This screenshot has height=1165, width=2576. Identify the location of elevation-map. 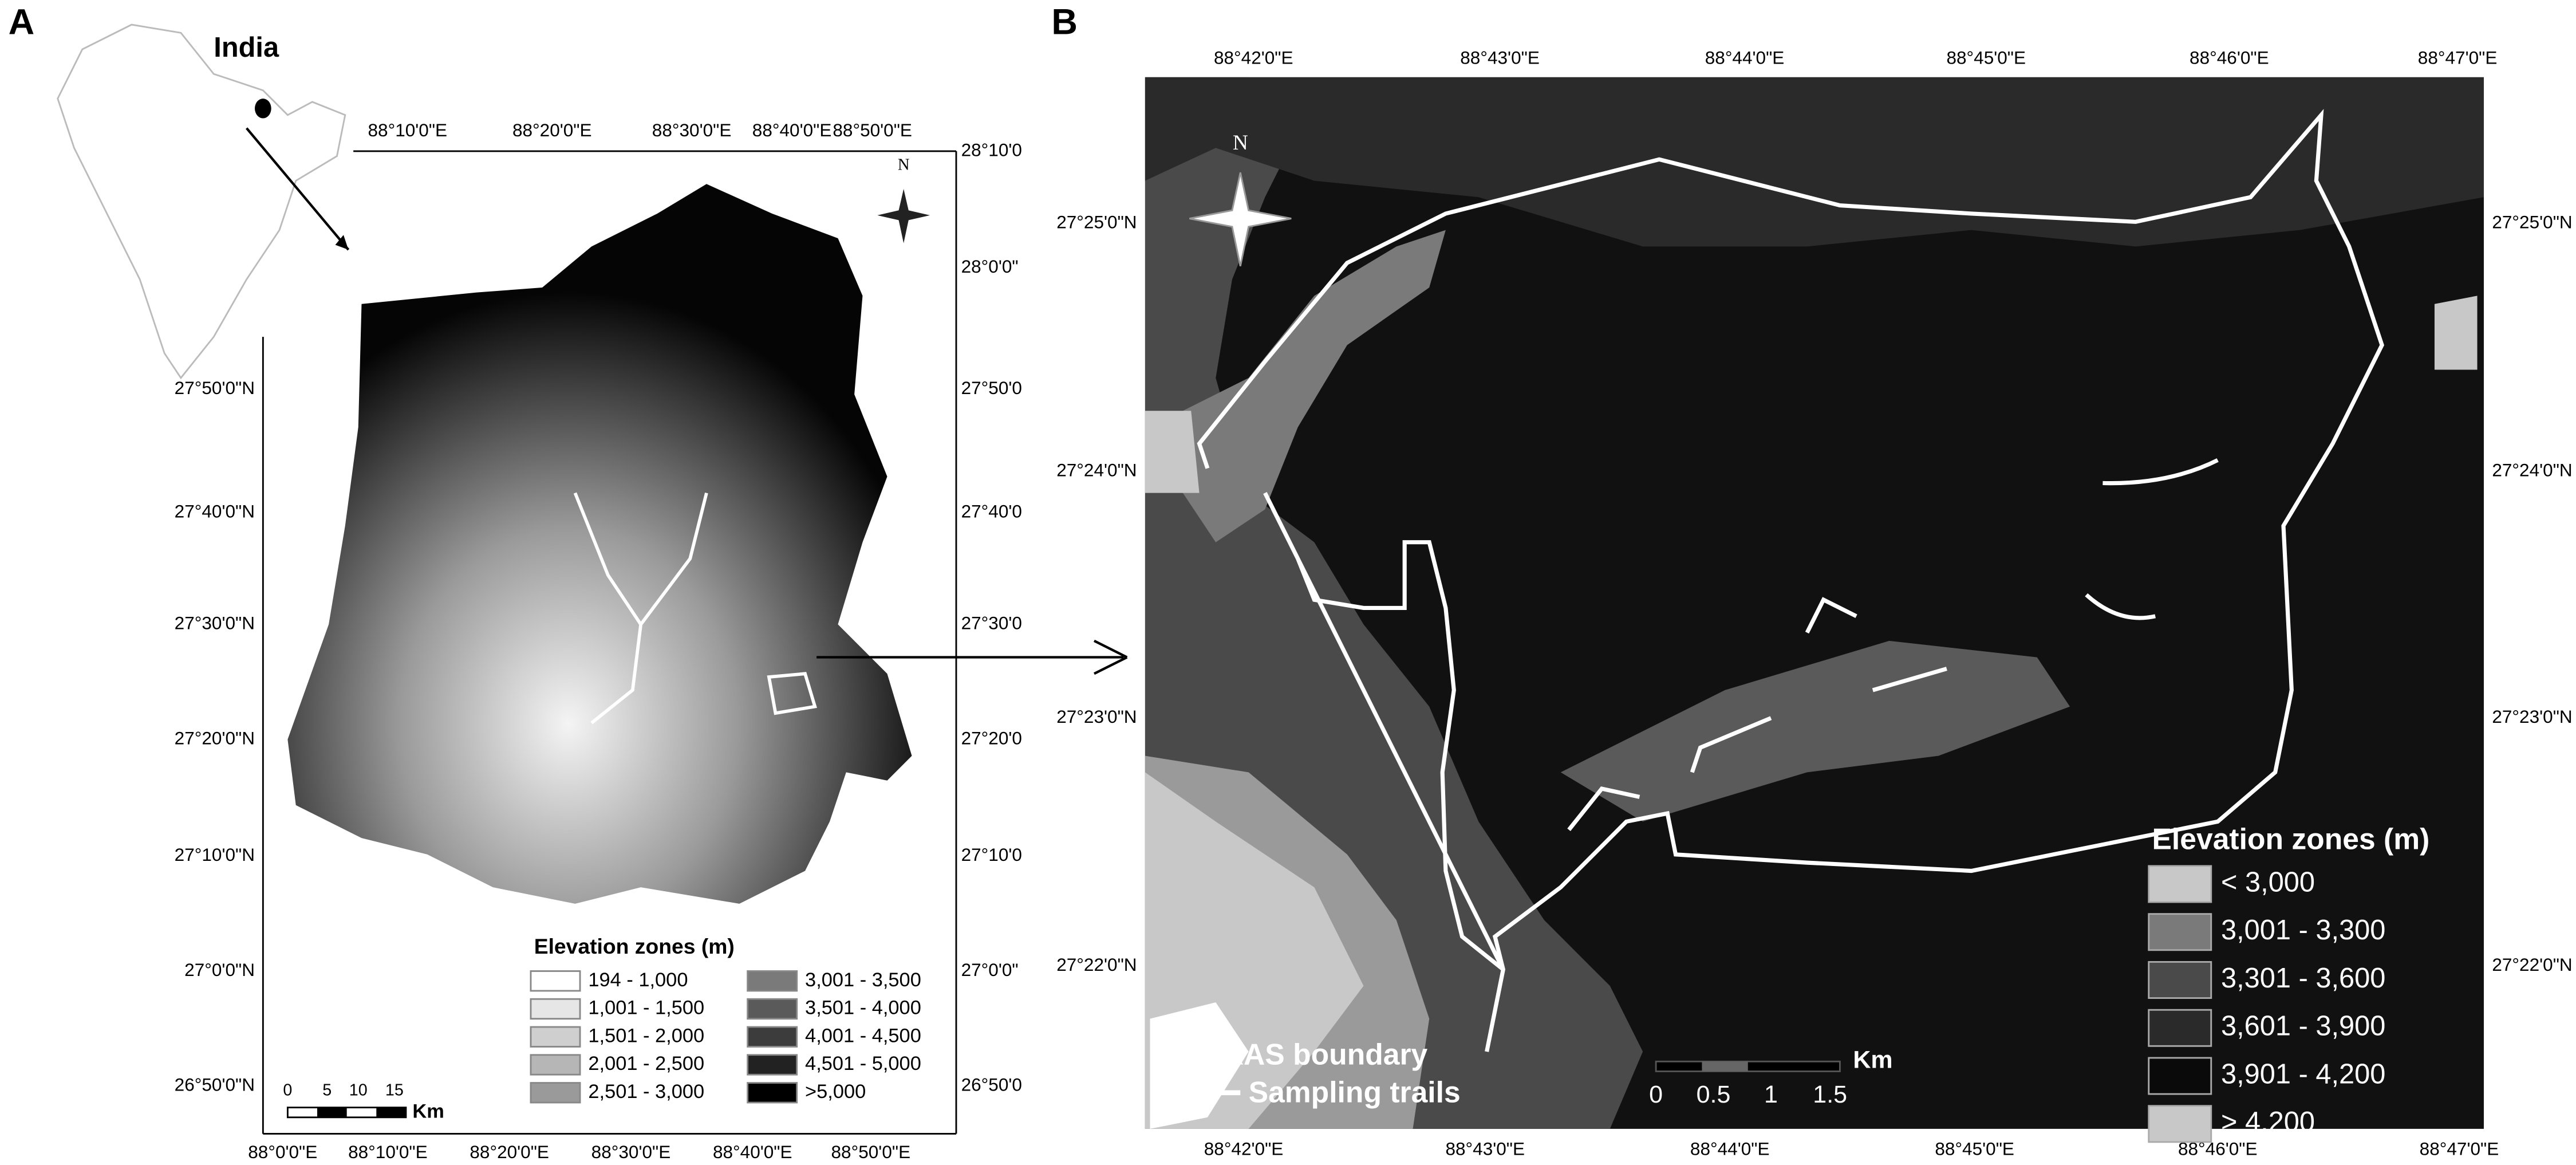
(599, 544).